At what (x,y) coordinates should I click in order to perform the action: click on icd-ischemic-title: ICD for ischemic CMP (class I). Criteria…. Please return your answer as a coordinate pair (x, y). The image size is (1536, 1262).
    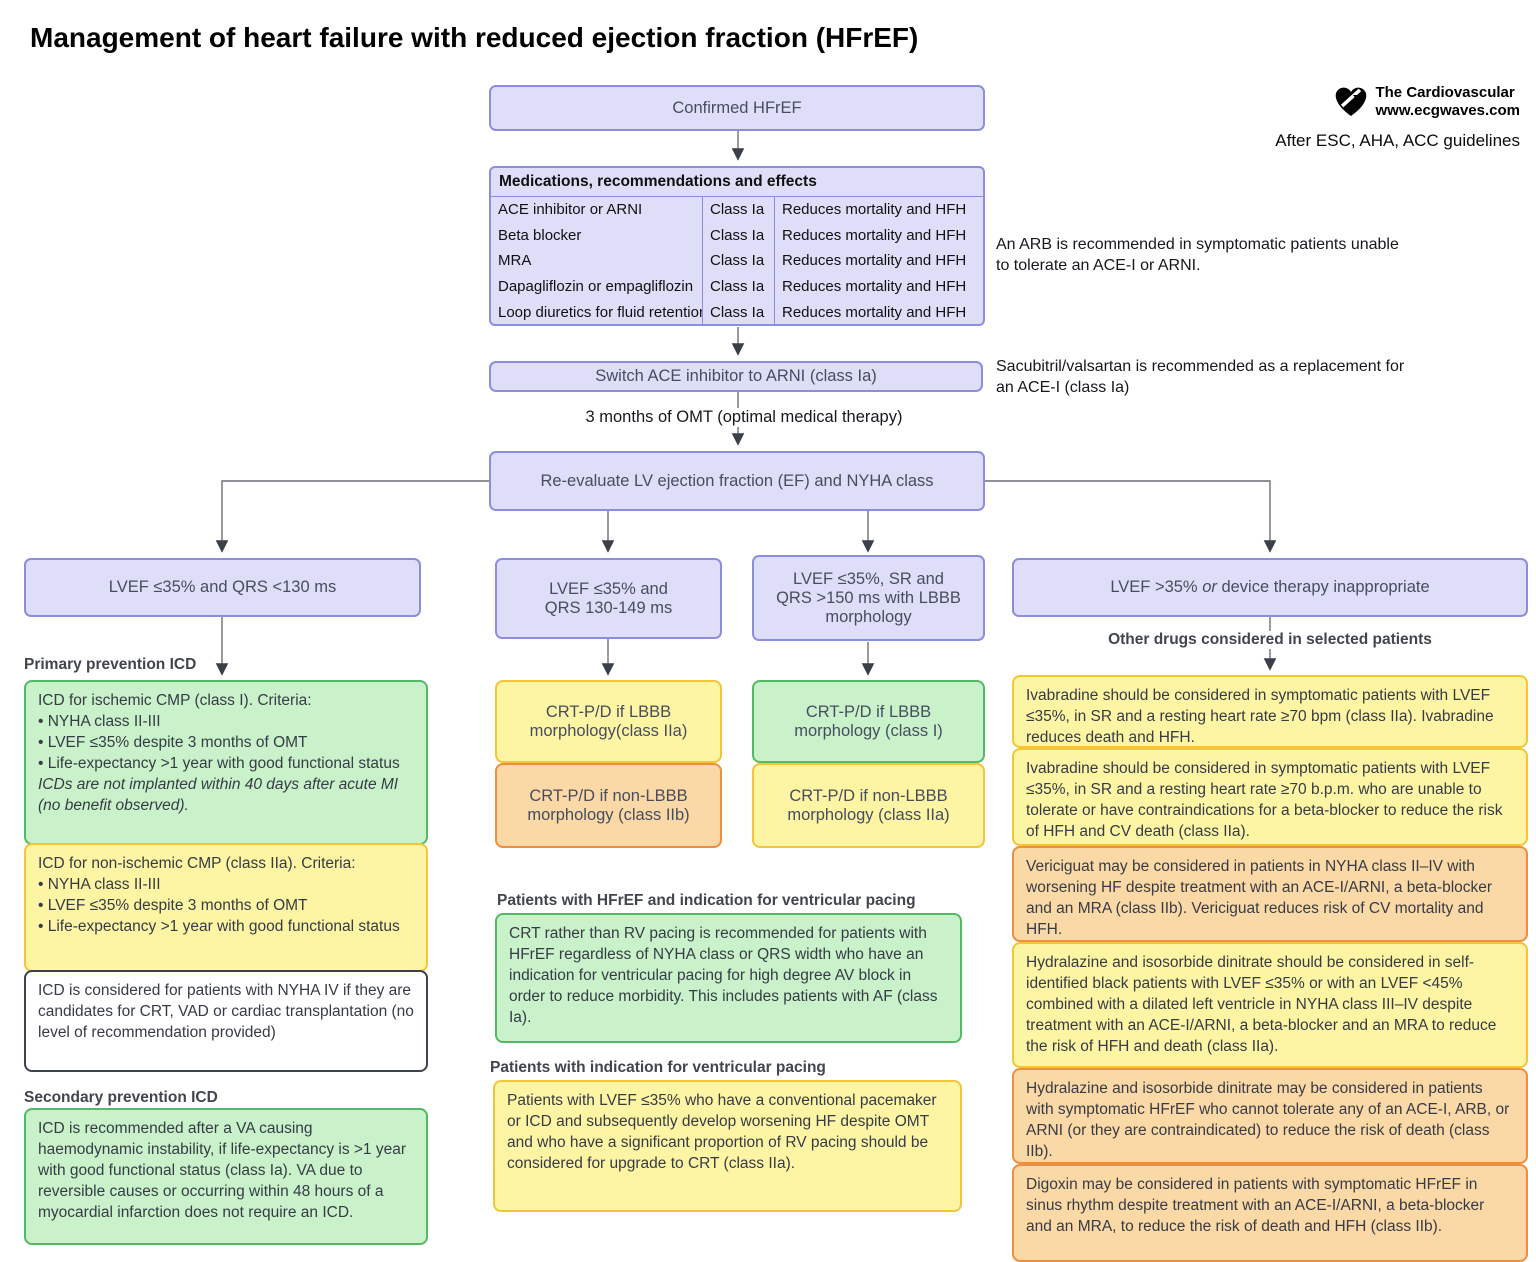
    Looking at the image, I should click on (175, 700).